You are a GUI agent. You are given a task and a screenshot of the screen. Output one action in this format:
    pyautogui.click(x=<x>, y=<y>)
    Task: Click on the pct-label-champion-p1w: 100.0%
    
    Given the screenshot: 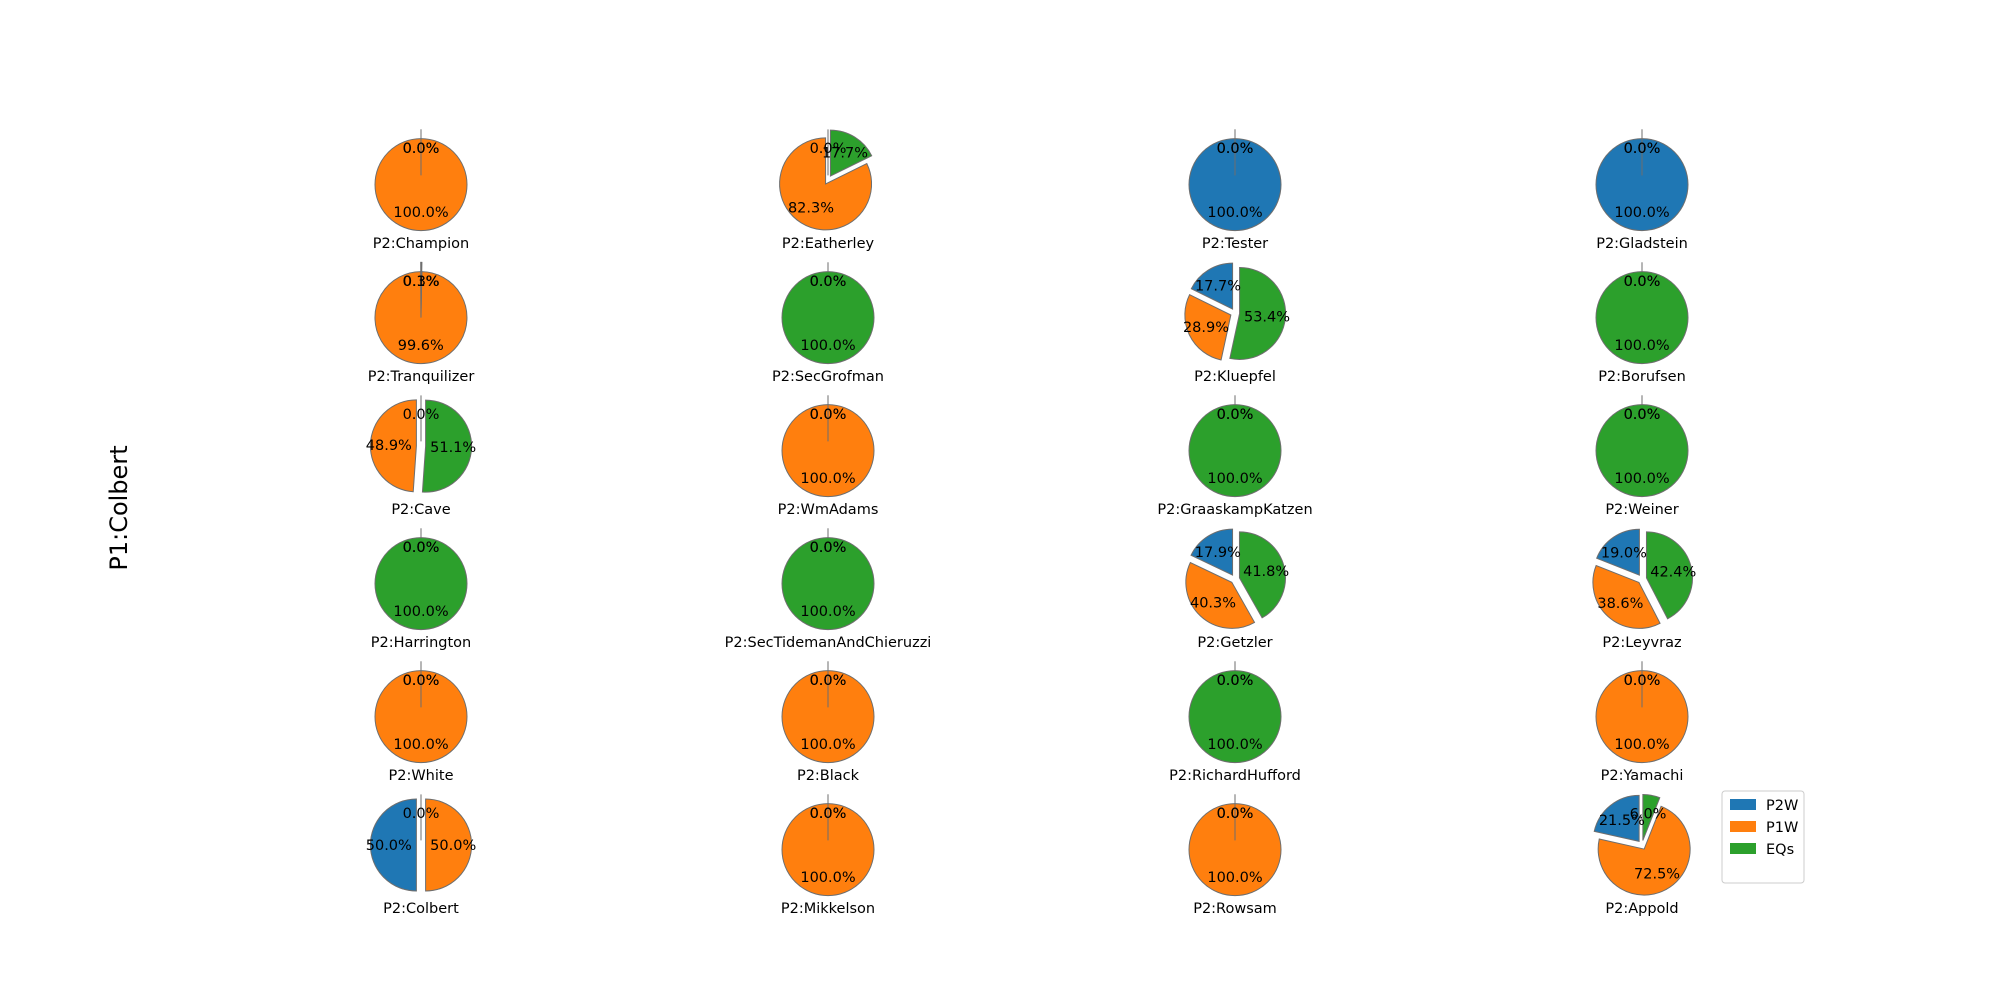 What is the action you would take?
    pyautogui.click(x=420, y=213)
    